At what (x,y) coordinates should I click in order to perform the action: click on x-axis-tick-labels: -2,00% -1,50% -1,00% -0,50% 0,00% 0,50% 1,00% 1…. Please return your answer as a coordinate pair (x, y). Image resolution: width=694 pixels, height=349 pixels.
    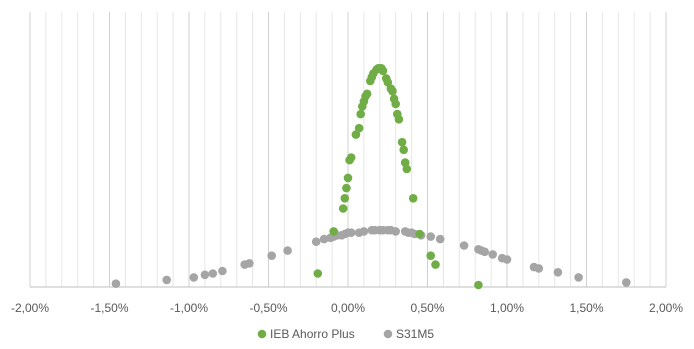
    Looking at the image, I should click on (347, 308).